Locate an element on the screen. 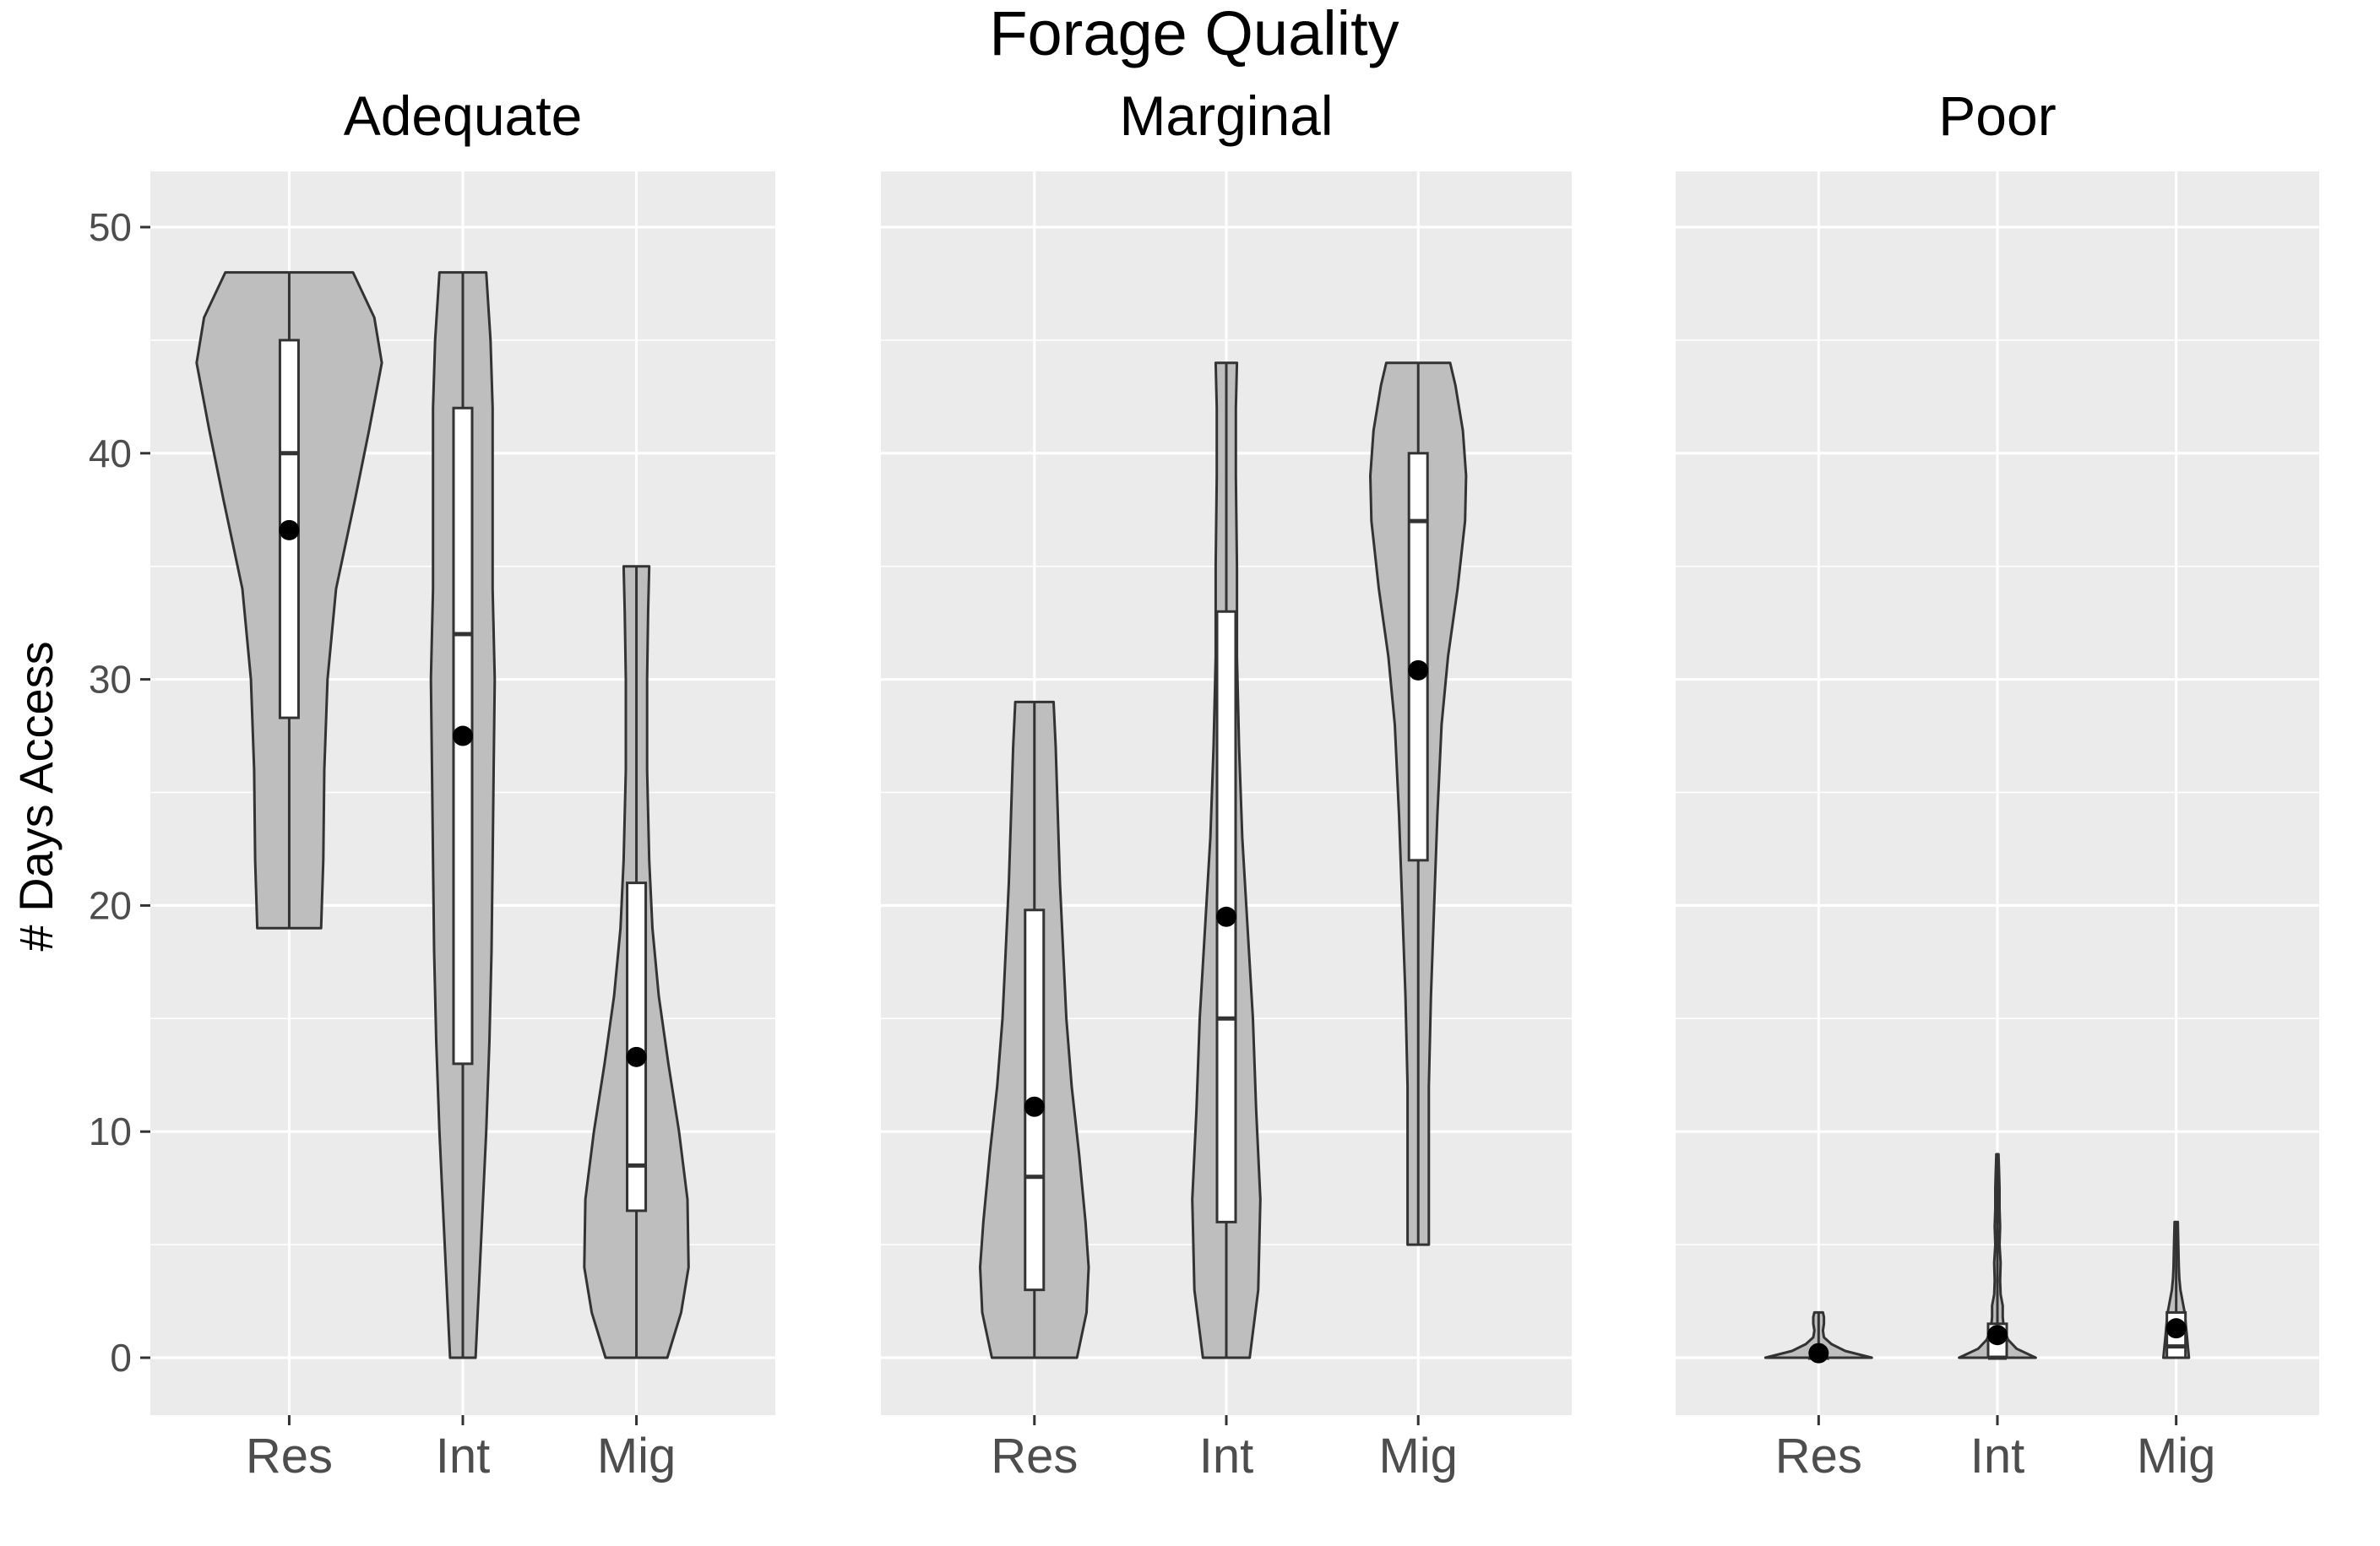 This screenshot has height=1546, width=2380. violin-adequate-res is located at coordinates (289, 600).